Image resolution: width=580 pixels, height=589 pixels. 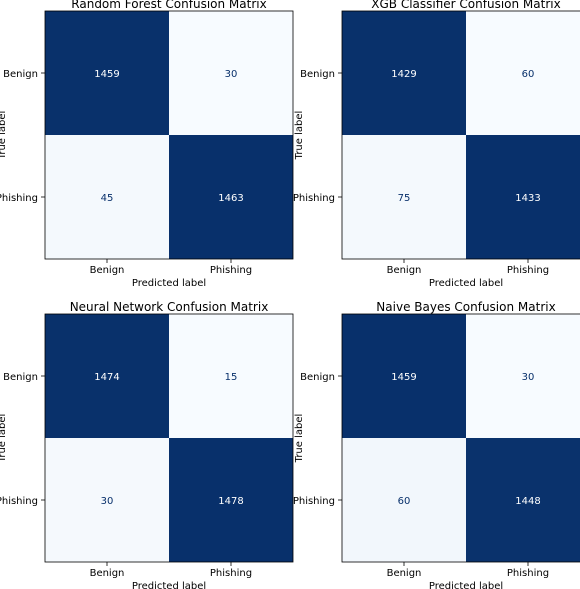 I want to click on cell-value: 1474, so click(x=106, y=377).